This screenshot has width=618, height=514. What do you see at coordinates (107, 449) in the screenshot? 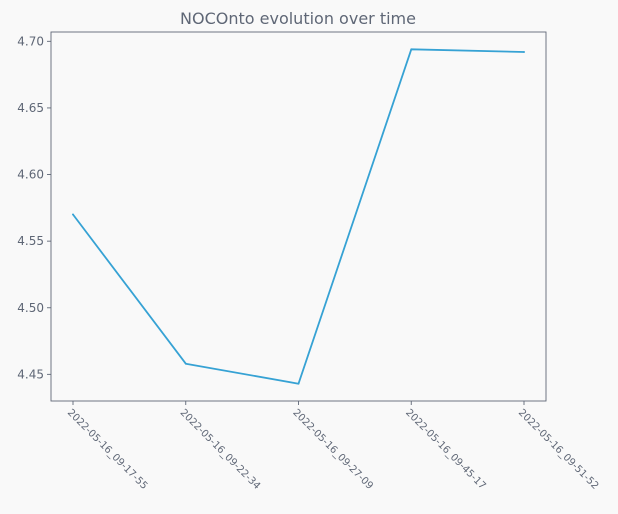
I see `x-tick-label: 2022-05-16_09-17-55` at bounding box center [107, 449].